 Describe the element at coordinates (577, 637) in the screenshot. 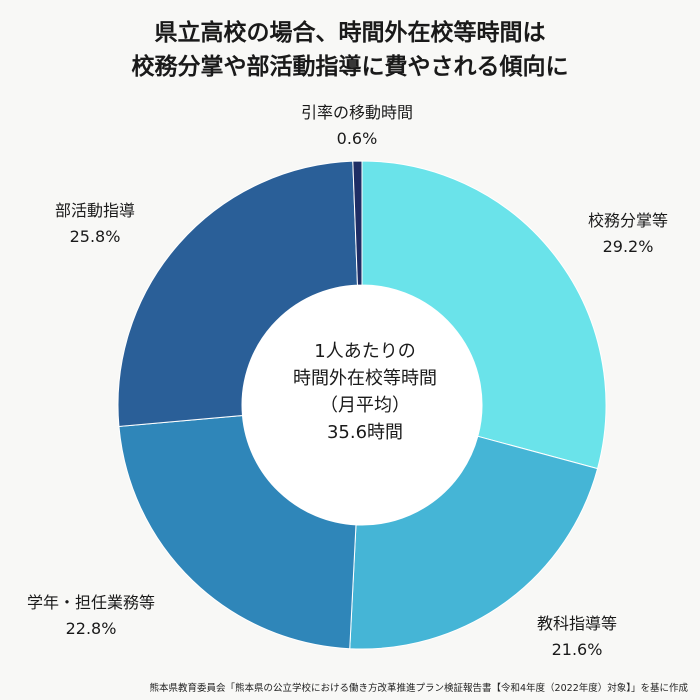

I see `slice-label-教科指導: 教科指導等 21.6%` at that location.